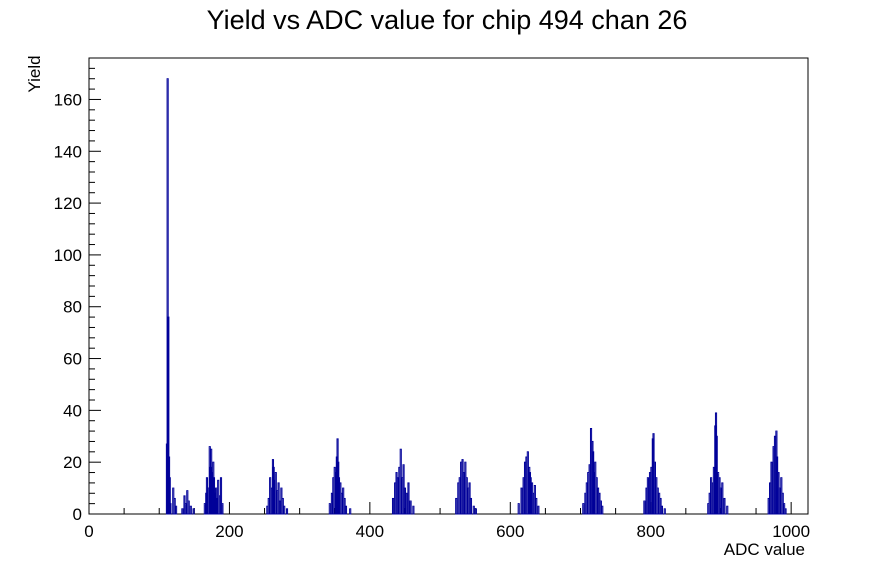 This screenshot has height=572, width=896. I want to click on y-tick-label: 0, so click(77, 514).